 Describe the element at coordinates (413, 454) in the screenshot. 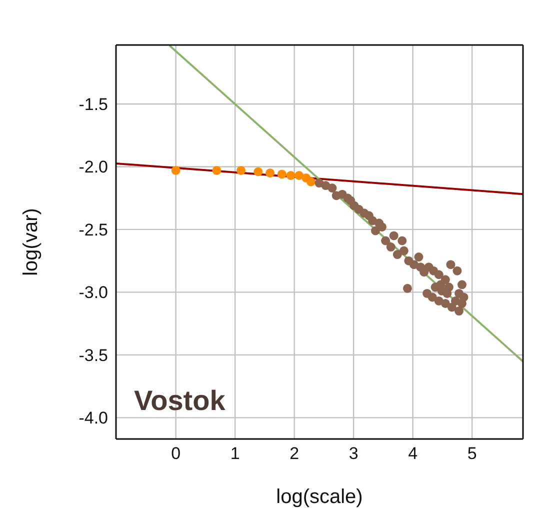

I see `x-tick-label: 4` at that location.